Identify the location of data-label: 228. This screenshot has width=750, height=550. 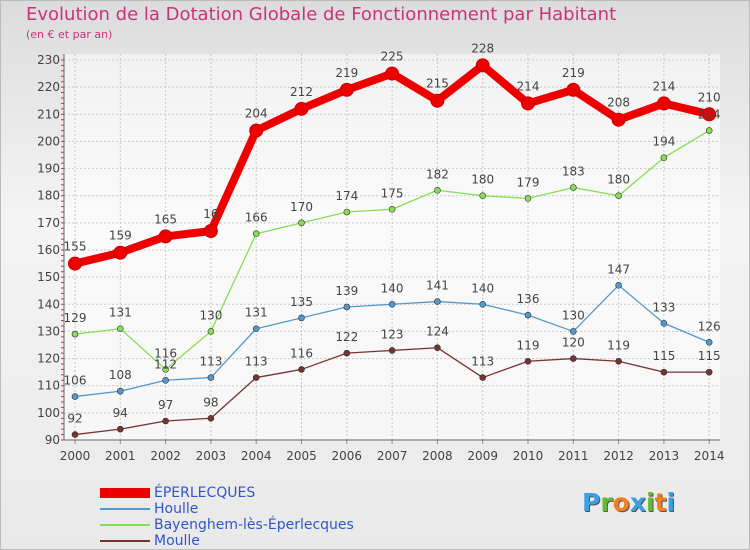
(482, 48).